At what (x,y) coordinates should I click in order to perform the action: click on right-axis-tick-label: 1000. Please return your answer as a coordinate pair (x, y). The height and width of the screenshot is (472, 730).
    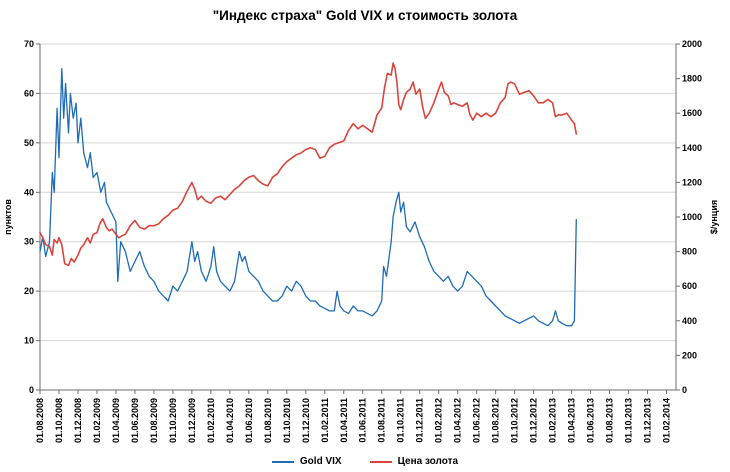
    Looking at the image, I should click on (692, 217).